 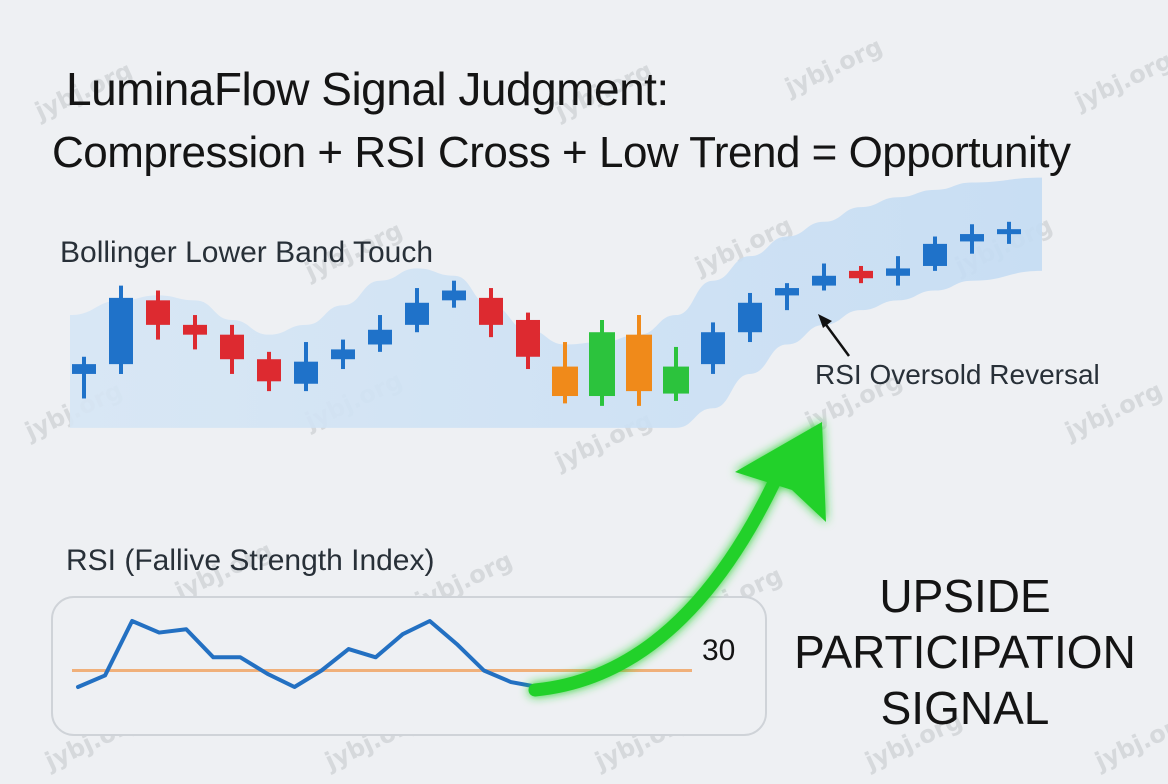 What do you see at coordinates (247, 252) in the screenshot?
I see `band-touch-label: Bollinger Lower Band Touch` at bounding box center [247, 252].